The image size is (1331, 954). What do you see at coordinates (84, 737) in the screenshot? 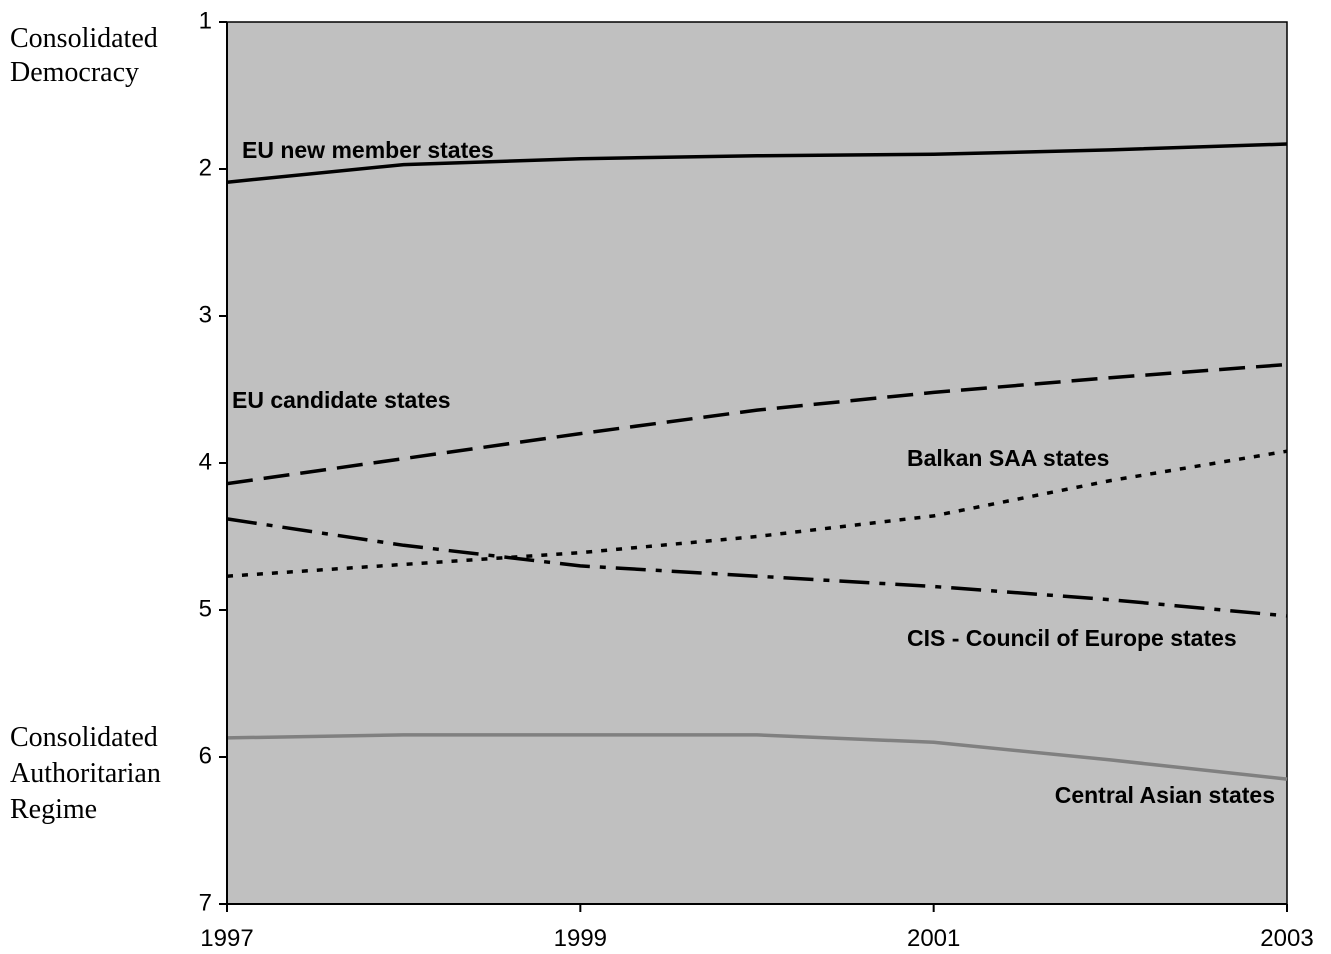
I see `y-bottom-scale-label: Consolidated` at bounding box center [84, 737].